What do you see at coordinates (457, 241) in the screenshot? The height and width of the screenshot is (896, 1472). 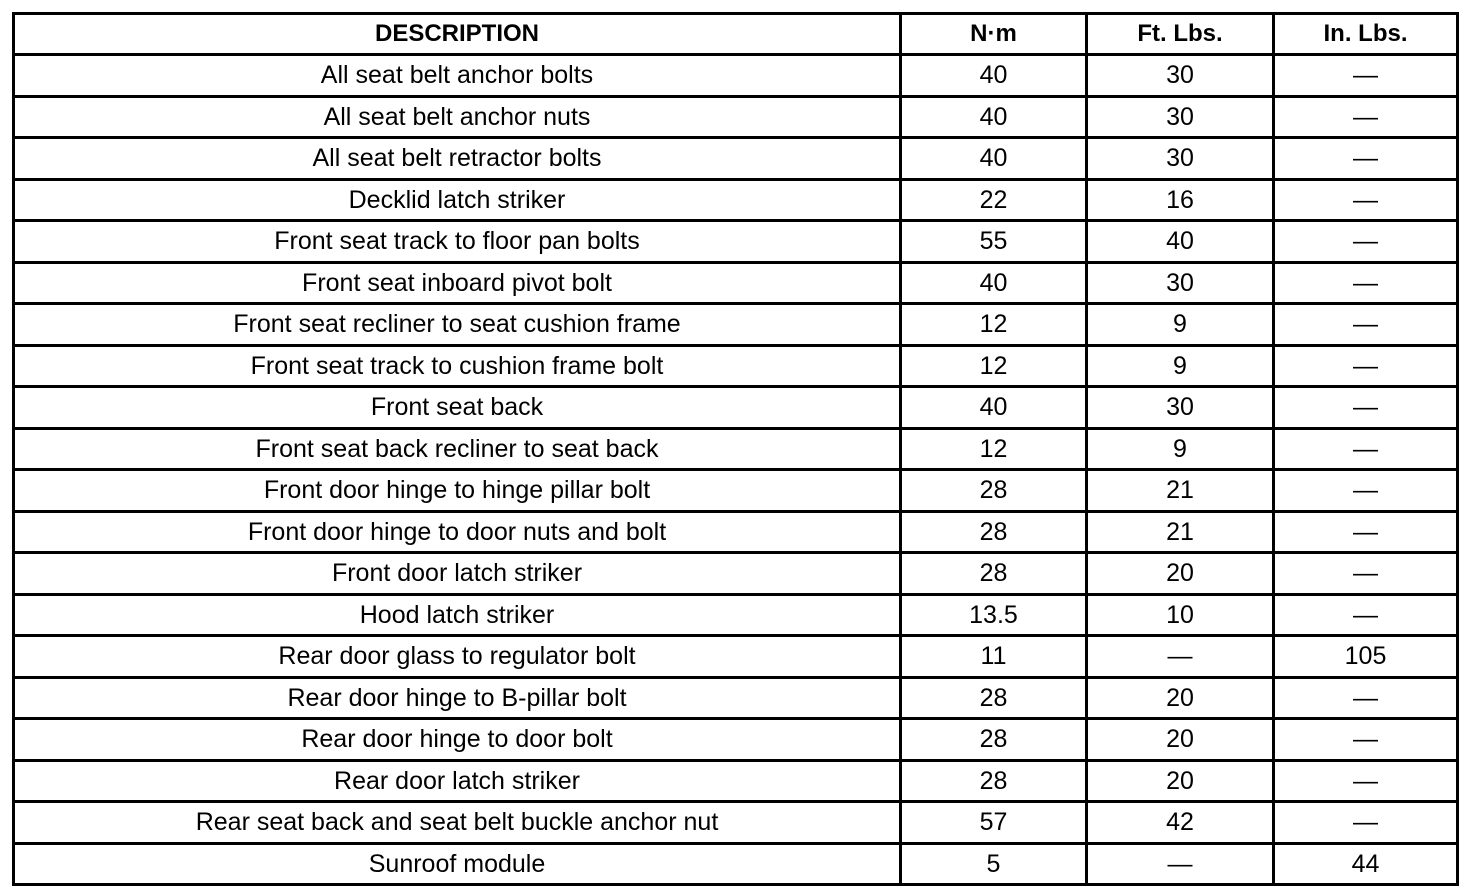 I see `cell-description: Front seat track to floor pan bolts` at bounding box center [457, 241].